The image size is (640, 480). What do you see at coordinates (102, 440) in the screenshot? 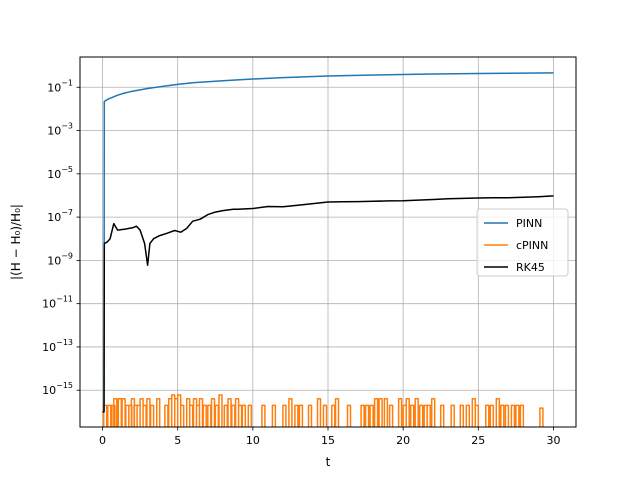
I see `x-tick-label: 0` at bounding box center [102, 440].